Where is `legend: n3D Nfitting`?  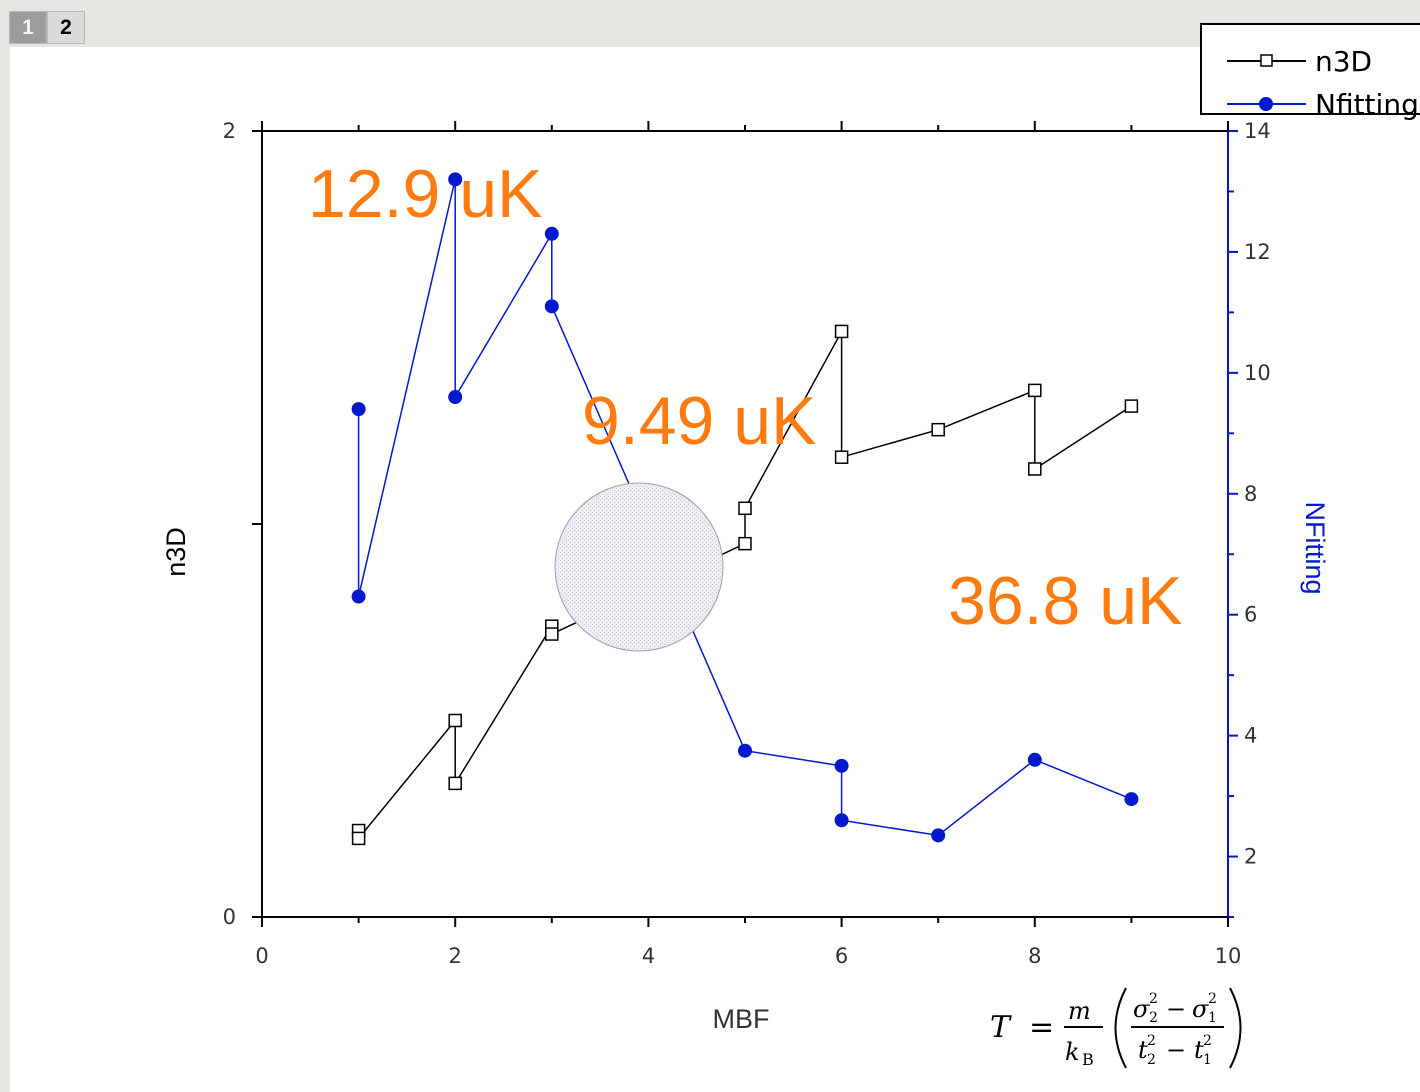
legend: n3D Nfitting is located at coordinates (1310, 72).